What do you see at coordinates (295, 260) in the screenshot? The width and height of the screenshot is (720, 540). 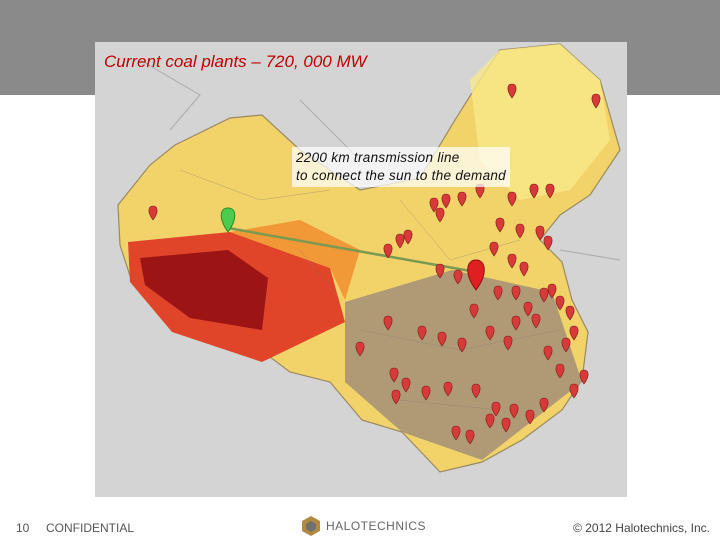 I see `solar-medium` at bounding box center [295, 260].